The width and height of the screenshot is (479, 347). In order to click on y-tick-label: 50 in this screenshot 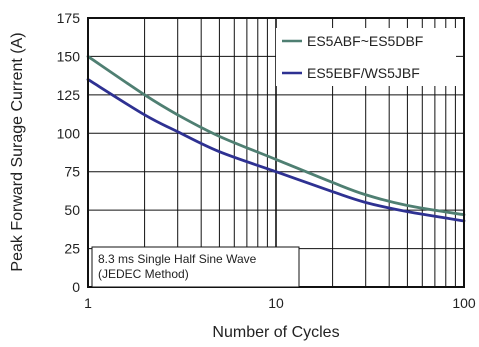, I will do `click(72, 210)`.